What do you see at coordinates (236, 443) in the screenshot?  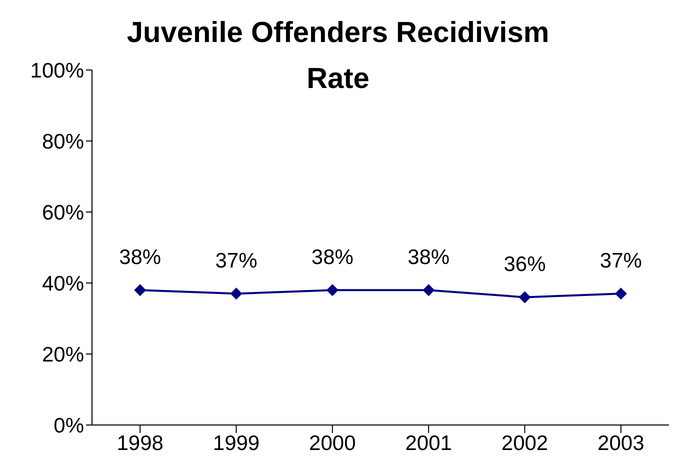 I see `x-tick-label: 1999` at bounding box center [236, 443].